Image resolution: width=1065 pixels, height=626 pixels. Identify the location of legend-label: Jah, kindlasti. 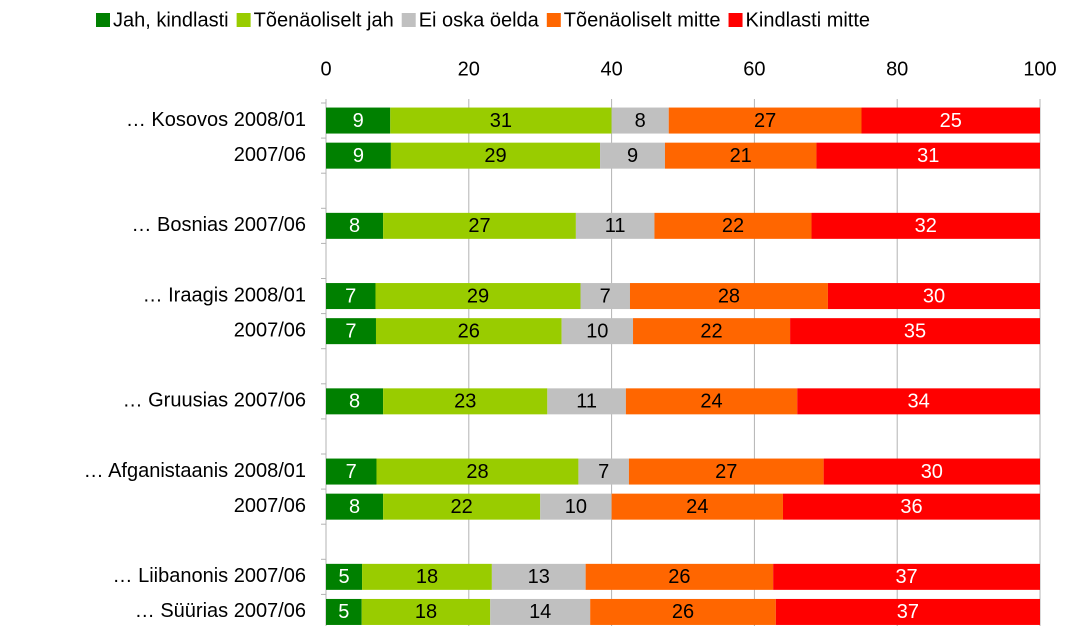
(171, 20).